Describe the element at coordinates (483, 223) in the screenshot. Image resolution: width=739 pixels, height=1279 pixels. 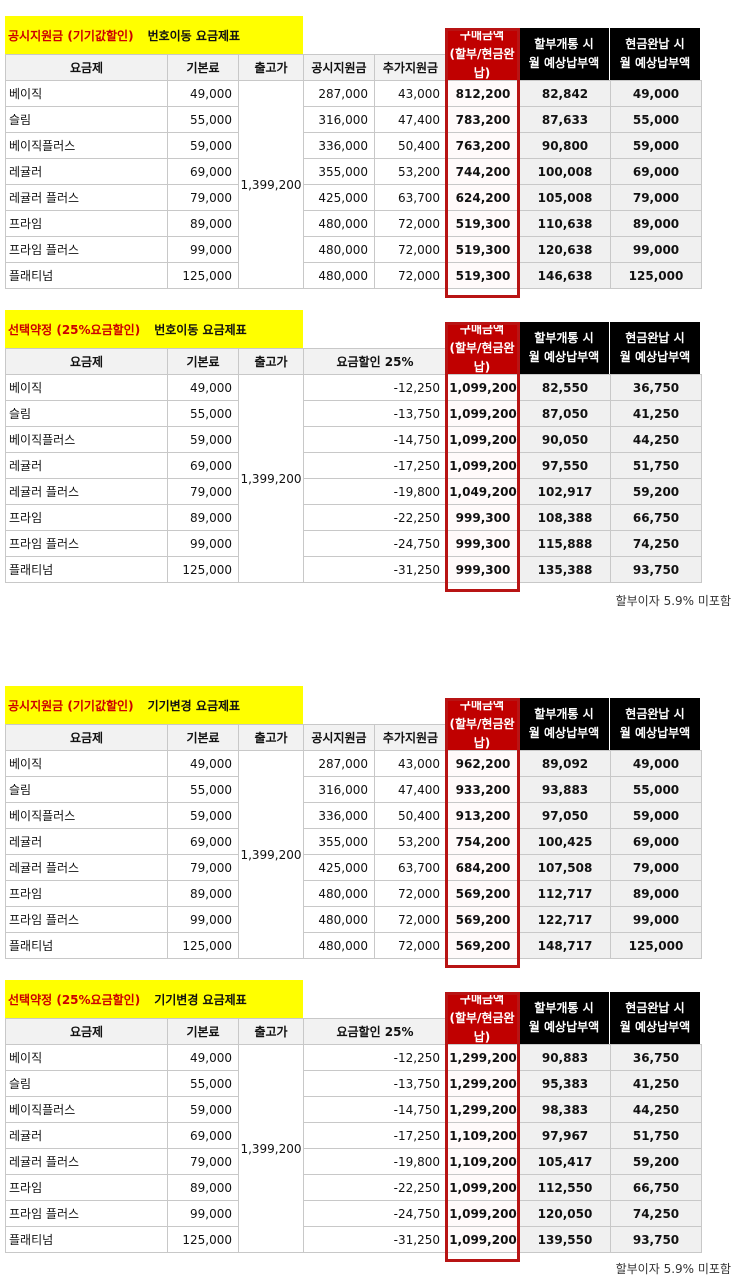
I see `purchase-amount: 519,300` at that location.